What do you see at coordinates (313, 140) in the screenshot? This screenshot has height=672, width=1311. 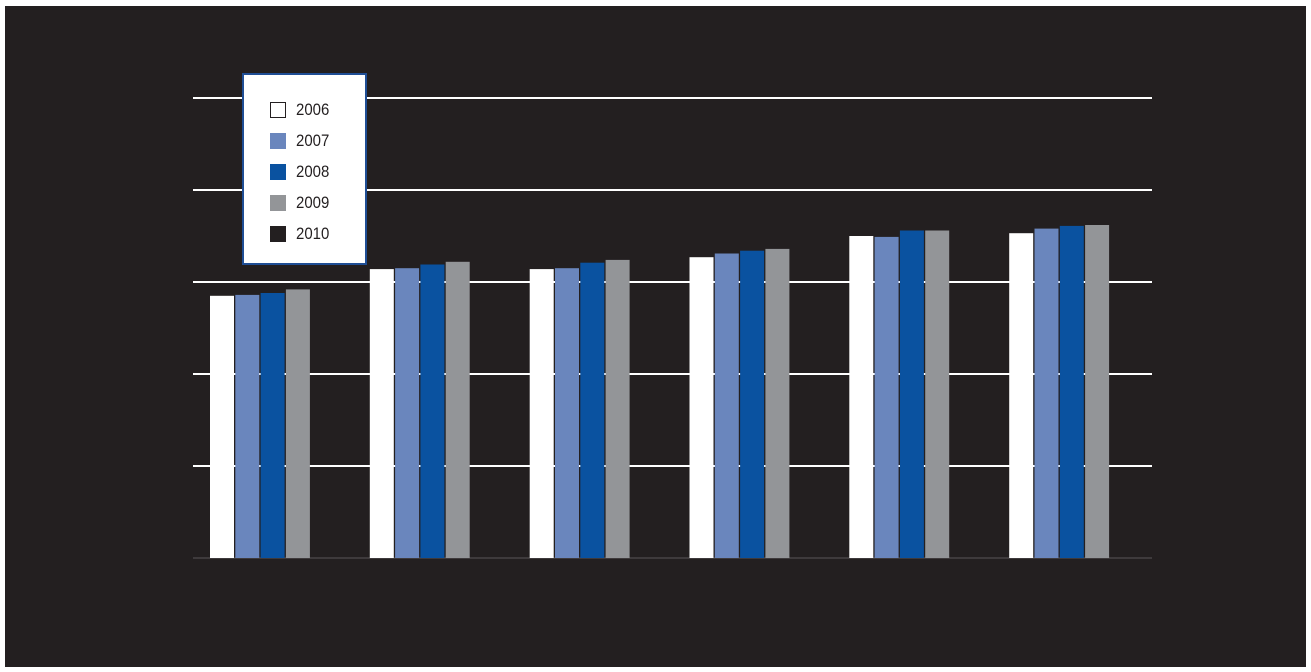 I see `legend-label: 2007` at bounding box center [313, 140].